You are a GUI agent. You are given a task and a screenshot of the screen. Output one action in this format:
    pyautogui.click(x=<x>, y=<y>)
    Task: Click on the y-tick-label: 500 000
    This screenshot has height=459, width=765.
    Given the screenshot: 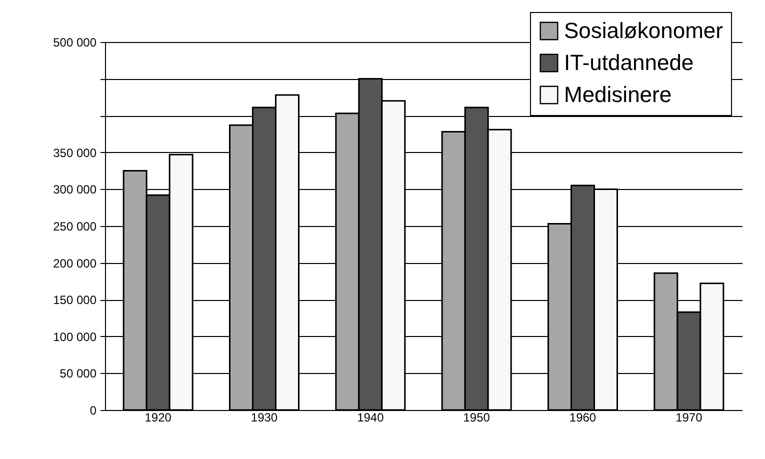 What is the action you would take?
    pyautogui.click(x=75, y=43)
    